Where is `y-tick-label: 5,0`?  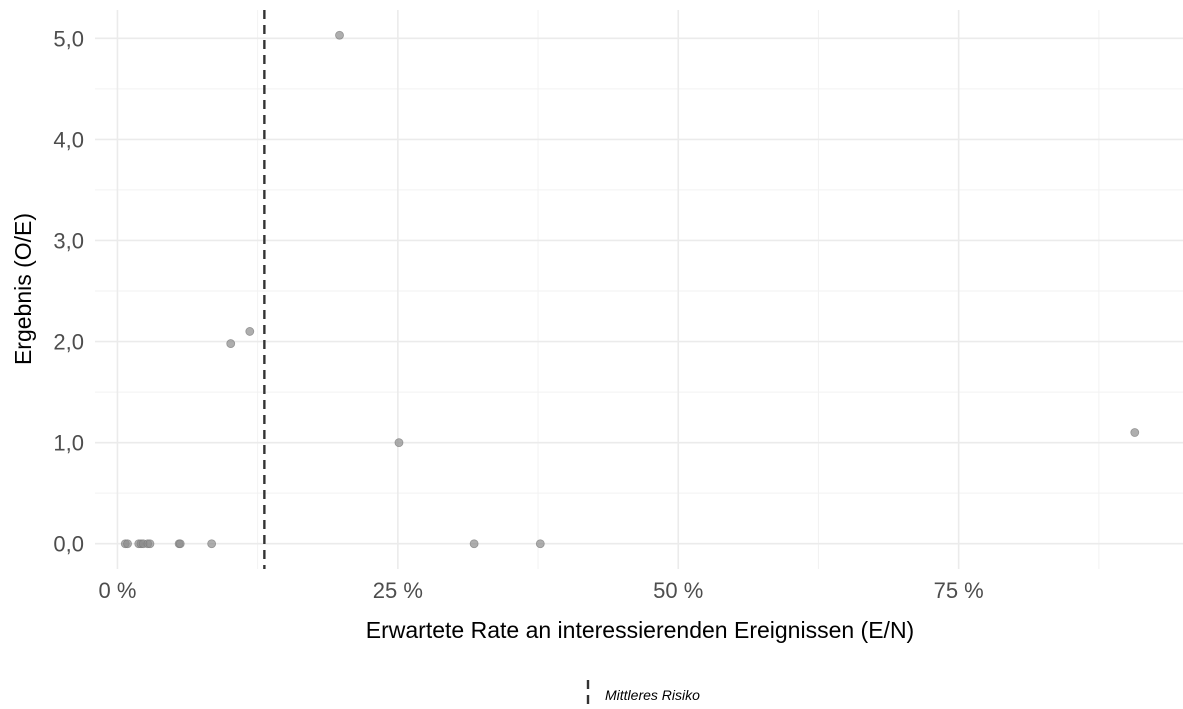 y-tick-label: 5,0 is located at coordinates (68, 38).